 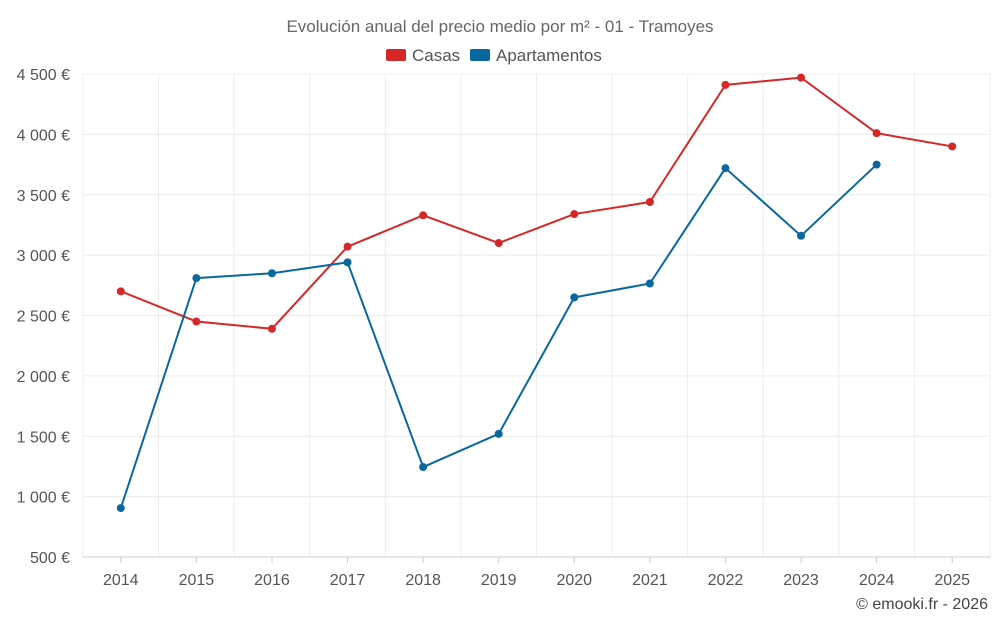 I want to click on data-point-casas-2023, so click(x=801, y=77).